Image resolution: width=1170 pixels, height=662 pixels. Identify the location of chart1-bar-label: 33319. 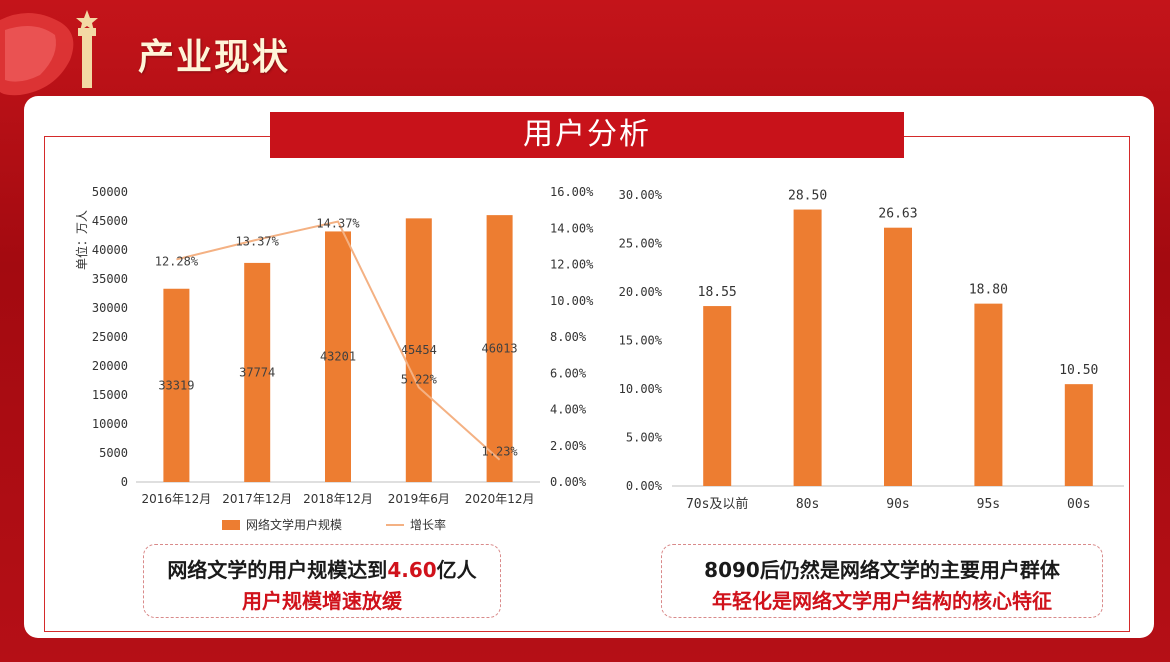
(176, 385).